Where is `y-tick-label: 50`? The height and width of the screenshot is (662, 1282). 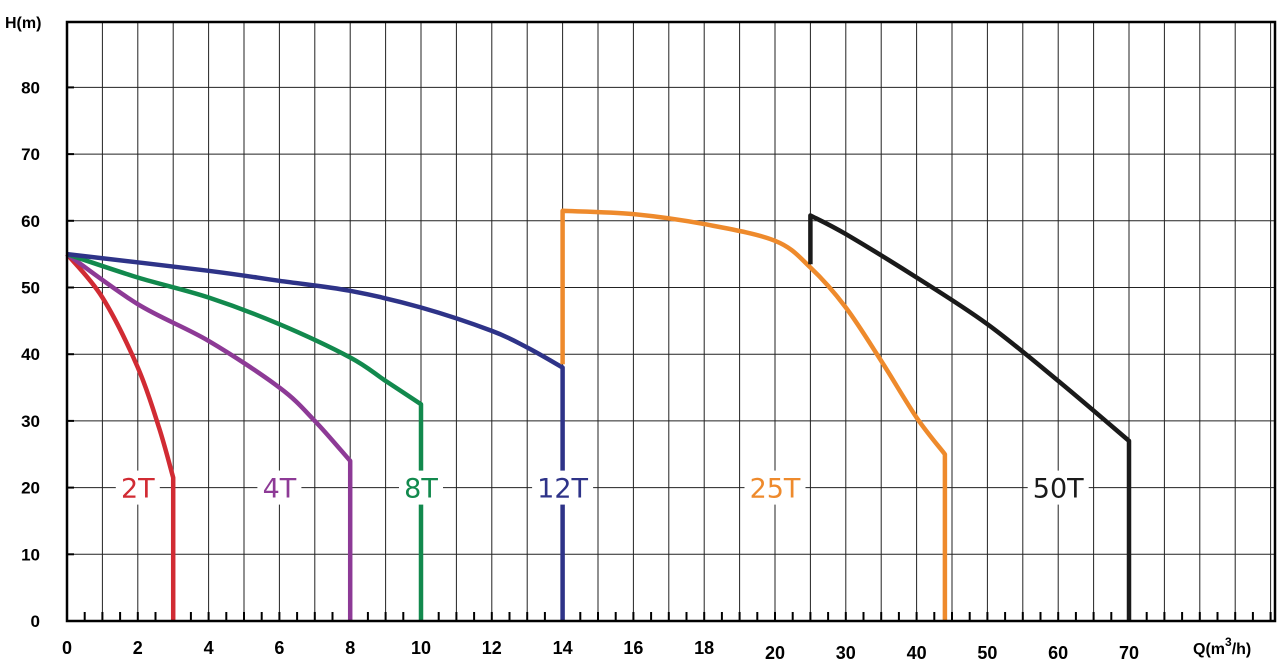 y-tick-label: 50 is located at coordinates (30, 288).